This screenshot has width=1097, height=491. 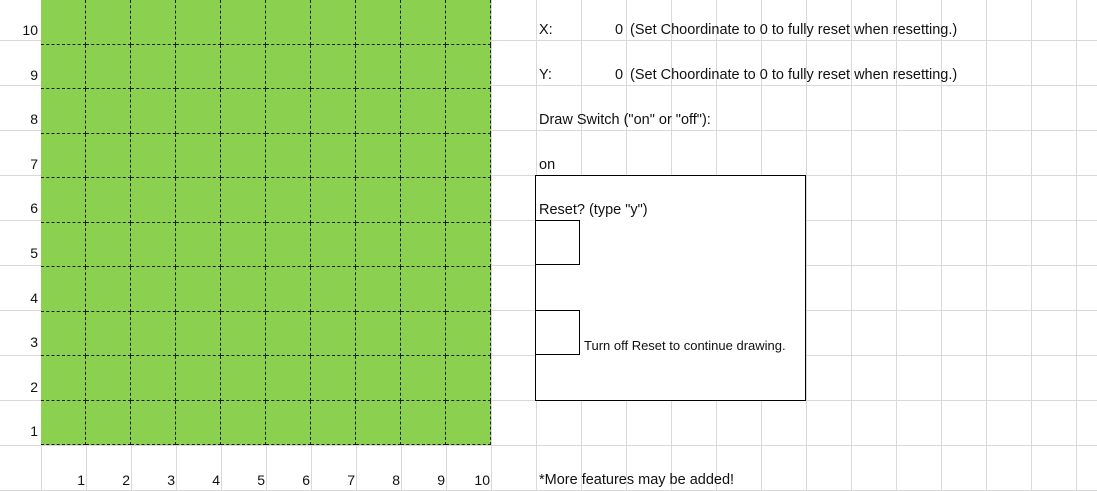 I want to click on reset-input, so click(x=557, y=242).